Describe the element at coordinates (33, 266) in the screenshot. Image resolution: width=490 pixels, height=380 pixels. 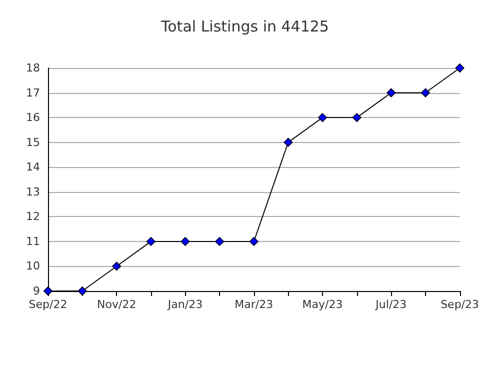
I see `y-tick-label: 10` at that location.